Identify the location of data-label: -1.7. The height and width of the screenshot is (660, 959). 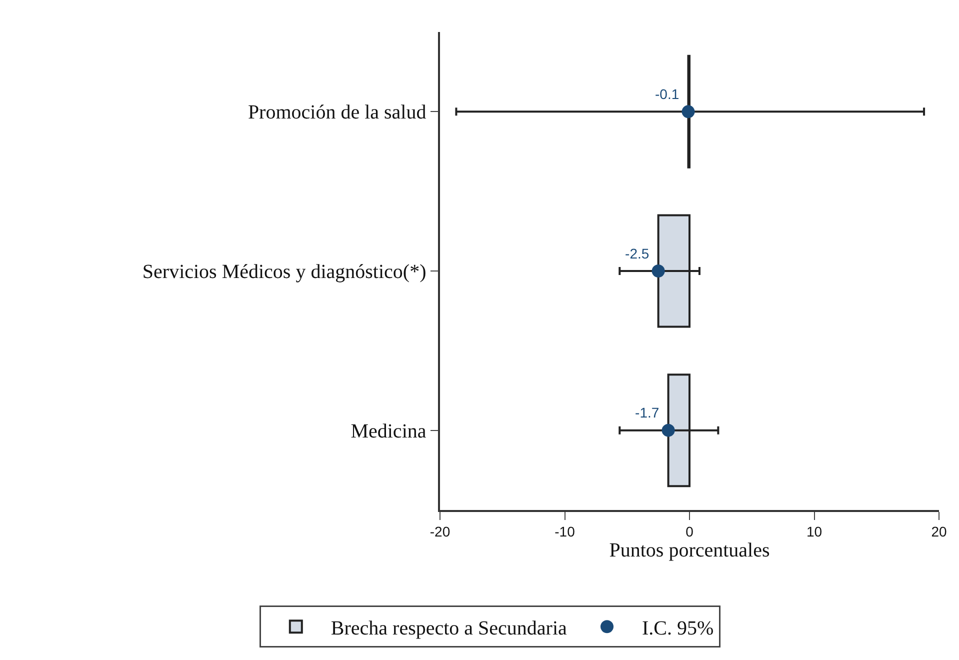
(647, 412).